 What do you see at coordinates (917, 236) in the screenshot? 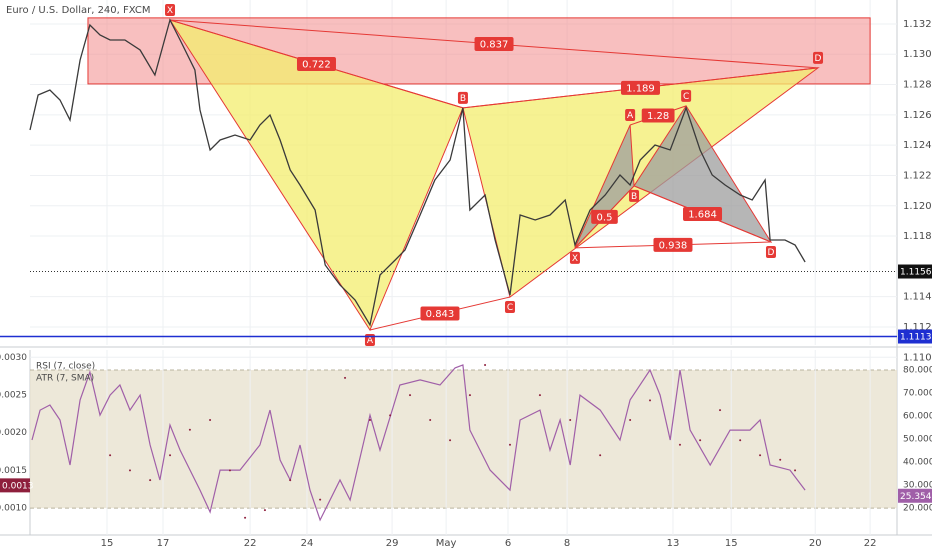
I see `y-tick-label: 1.11800` at bounding box center [917, 236].